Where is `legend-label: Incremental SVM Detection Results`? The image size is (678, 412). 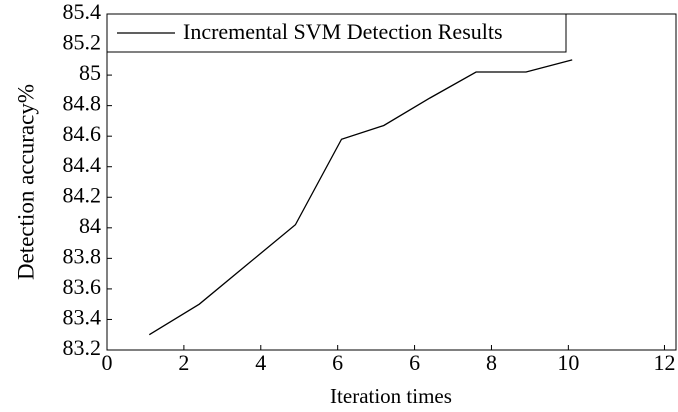 legend-label: Incremental SVM Detection Results is located at coordinates (343, 31).